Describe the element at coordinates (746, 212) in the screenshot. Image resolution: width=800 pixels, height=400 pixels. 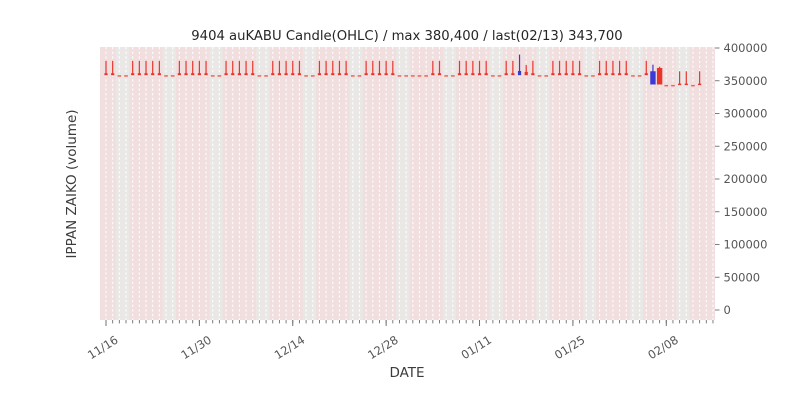
I see `y-tick-label: 150000` at that location.